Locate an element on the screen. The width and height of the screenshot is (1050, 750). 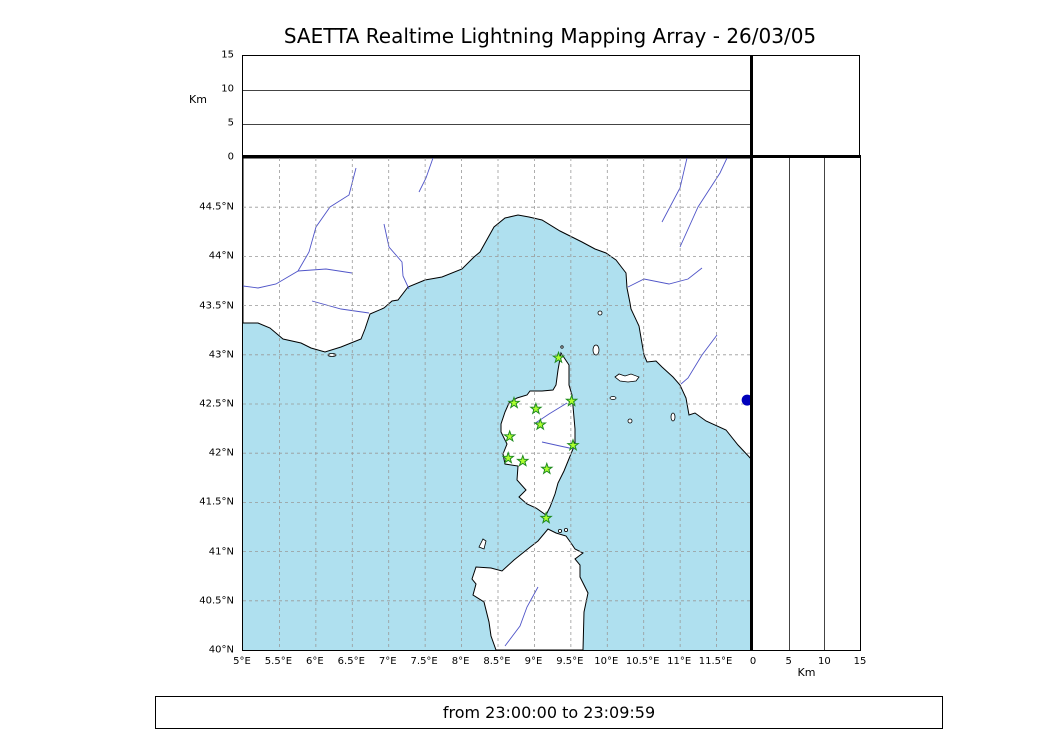
altitude-tick-label: 15 is located at coordinates (227, 55).